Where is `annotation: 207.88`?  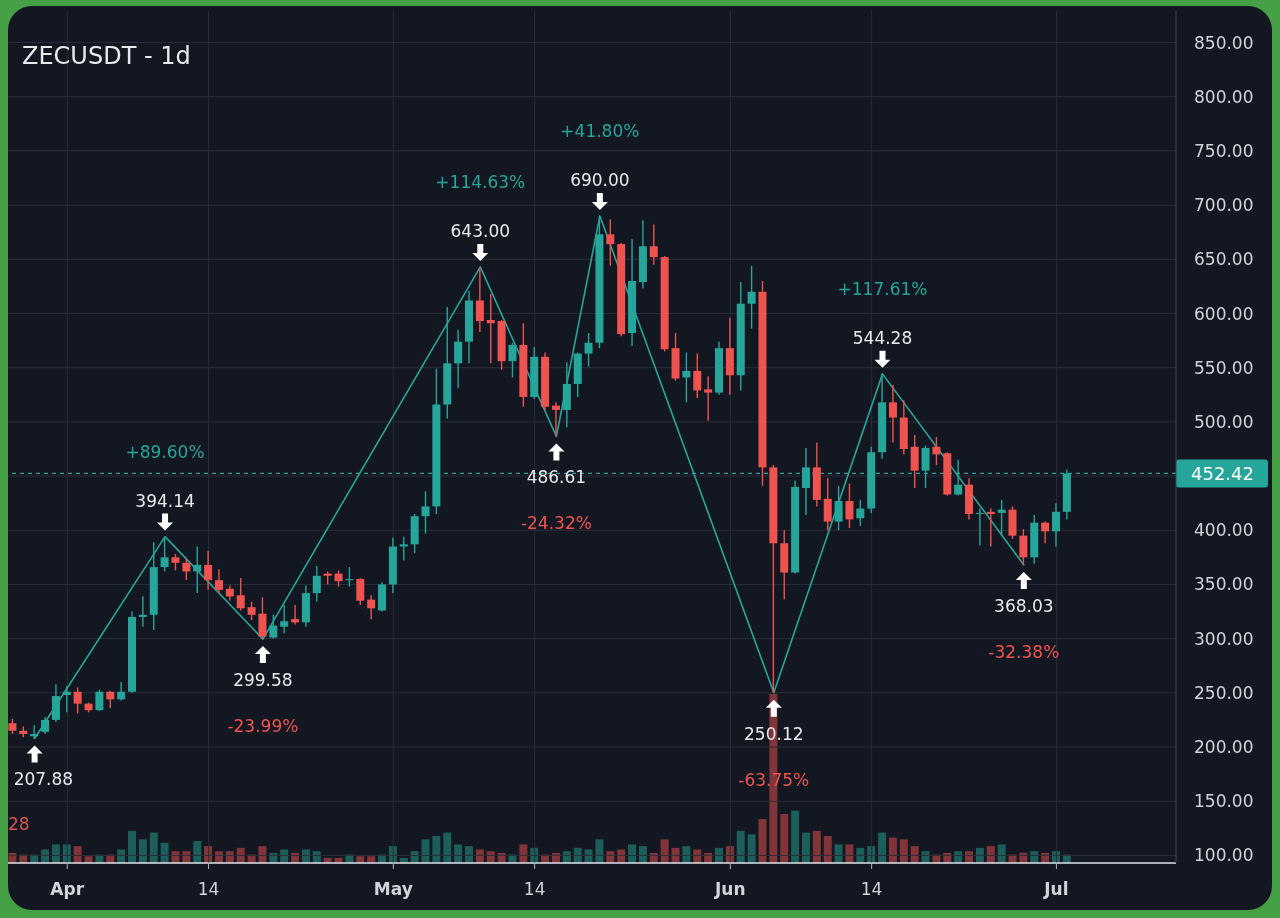
annotation: 207.88 is located at coordinates (43, 779).